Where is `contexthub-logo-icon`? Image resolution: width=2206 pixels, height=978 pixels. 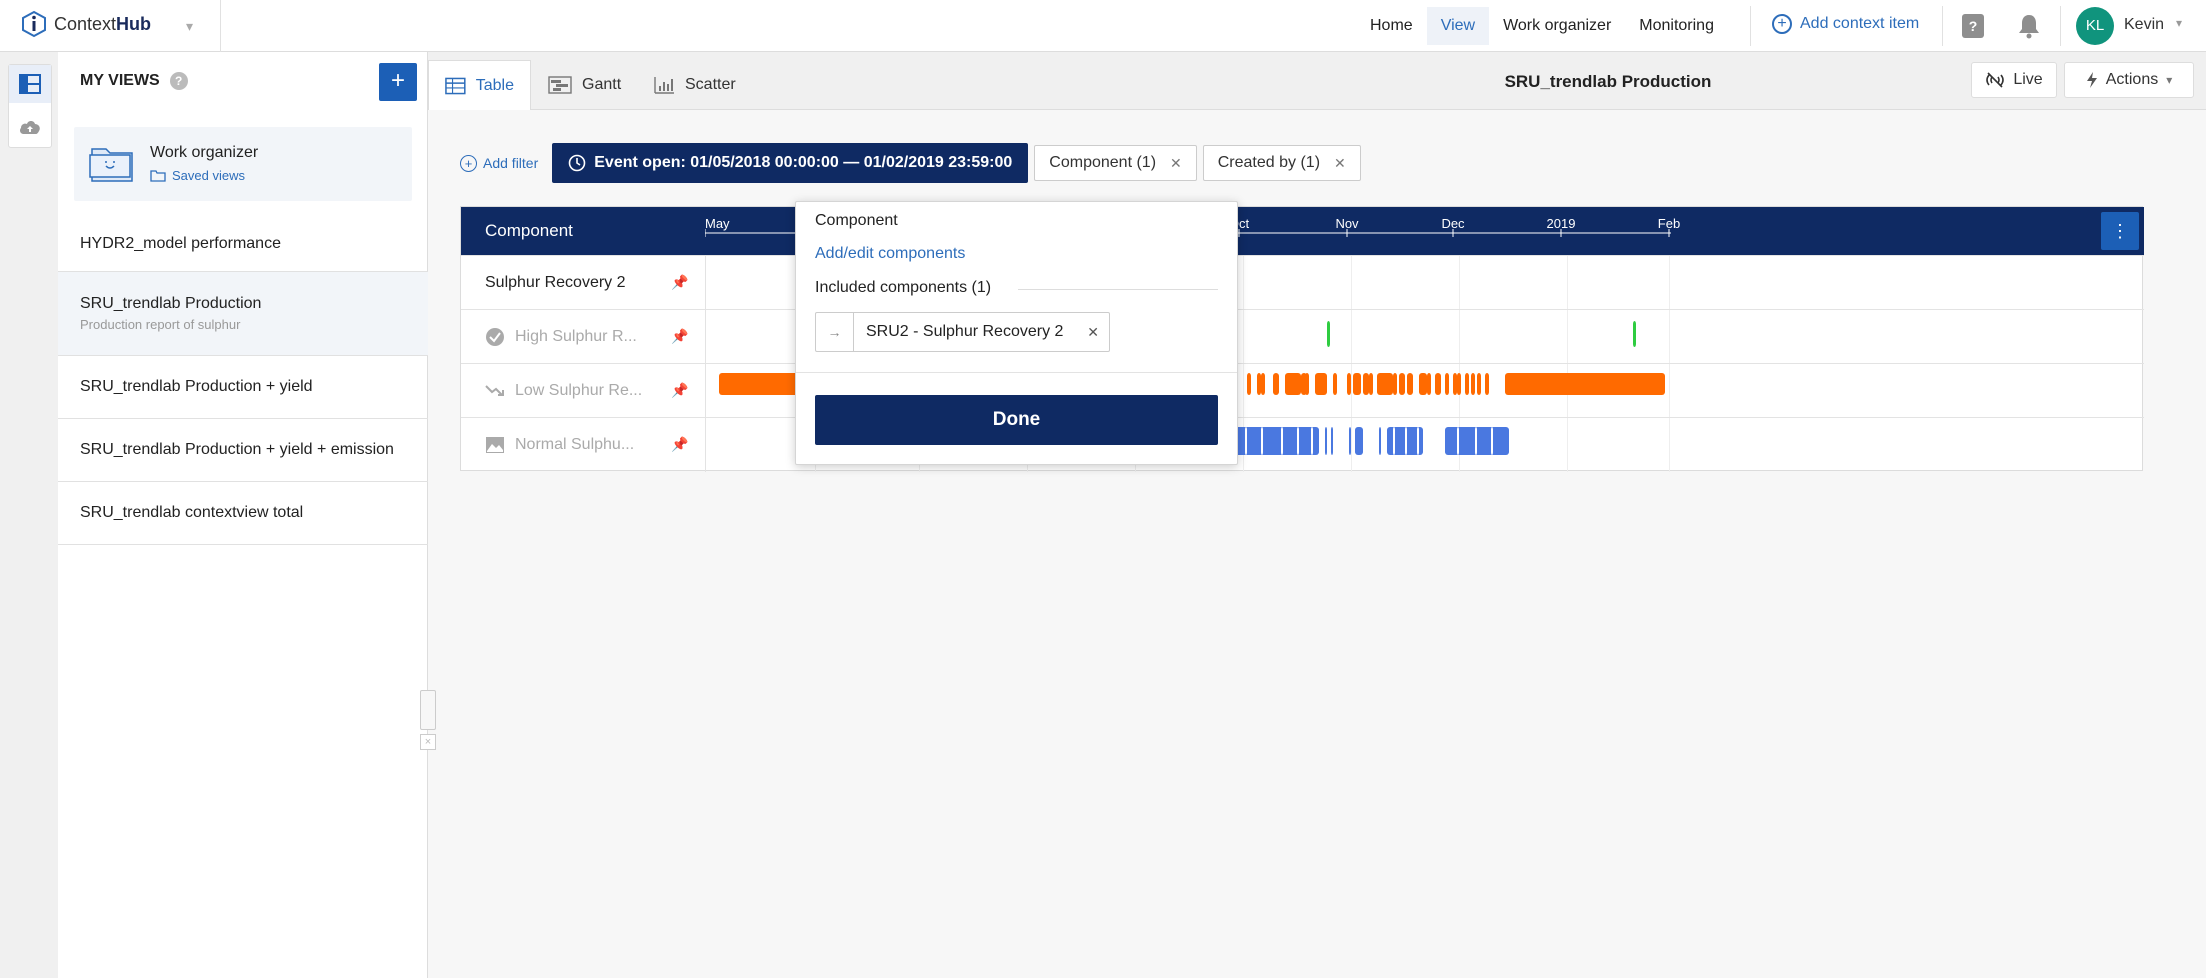
contexthub-logo-icon is located at coordinates (34, 24).